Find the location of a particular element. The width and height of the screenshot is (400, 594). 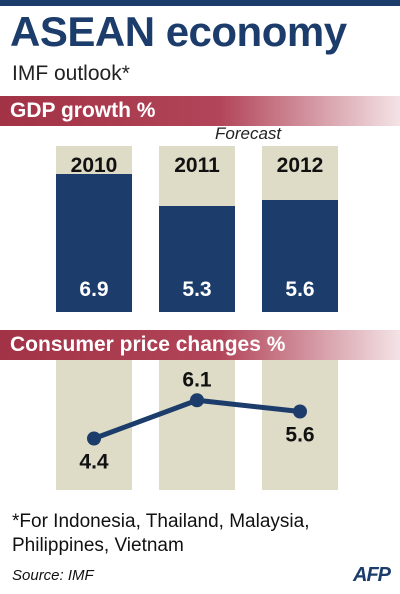

top-rule is located at coordinates (200, 3).